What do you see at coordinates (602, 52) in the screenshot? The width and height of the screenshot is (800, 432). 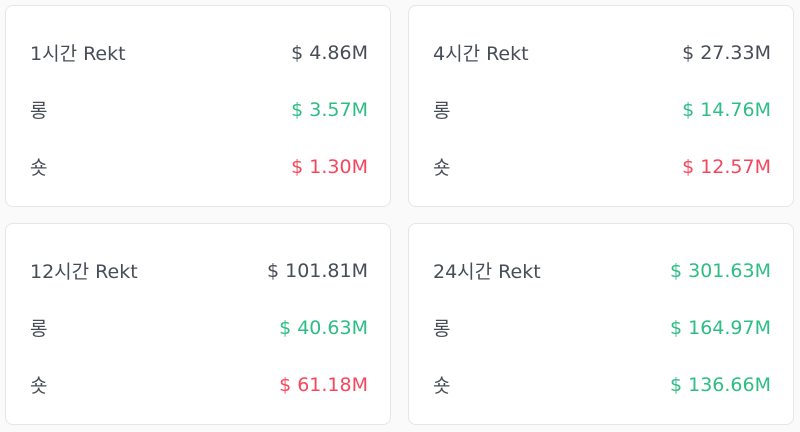 I see `rekt-row: 4시간 Rekt $ 27.33M` at bounding box center [602, 52].